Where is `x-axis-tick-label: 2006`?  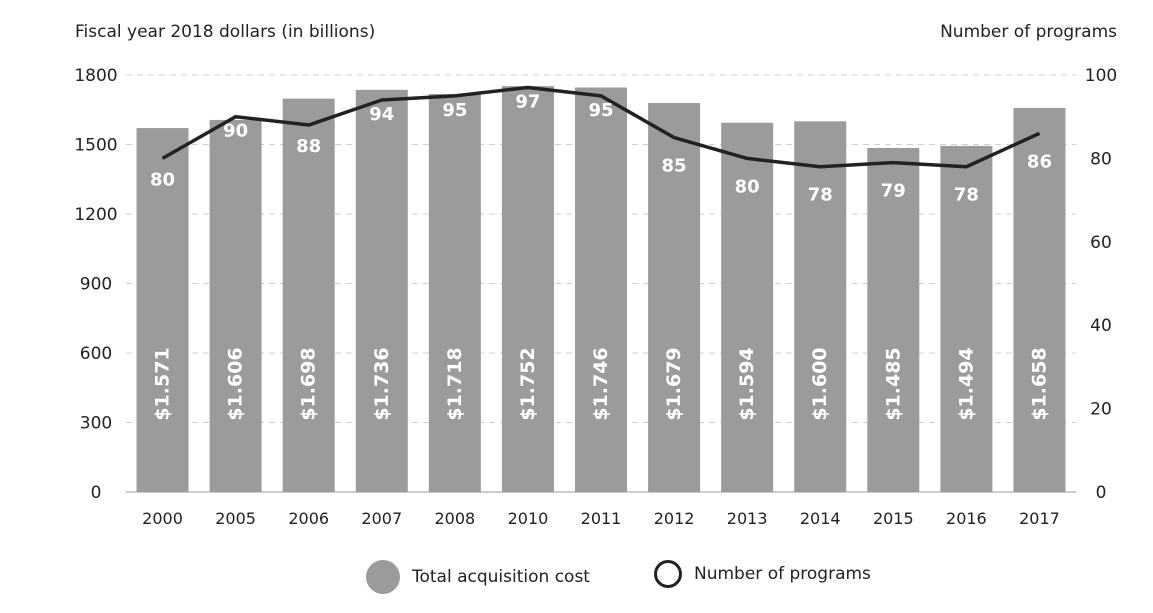 x-axis-tick-label: 2006 is located at coordinates (308, 518).